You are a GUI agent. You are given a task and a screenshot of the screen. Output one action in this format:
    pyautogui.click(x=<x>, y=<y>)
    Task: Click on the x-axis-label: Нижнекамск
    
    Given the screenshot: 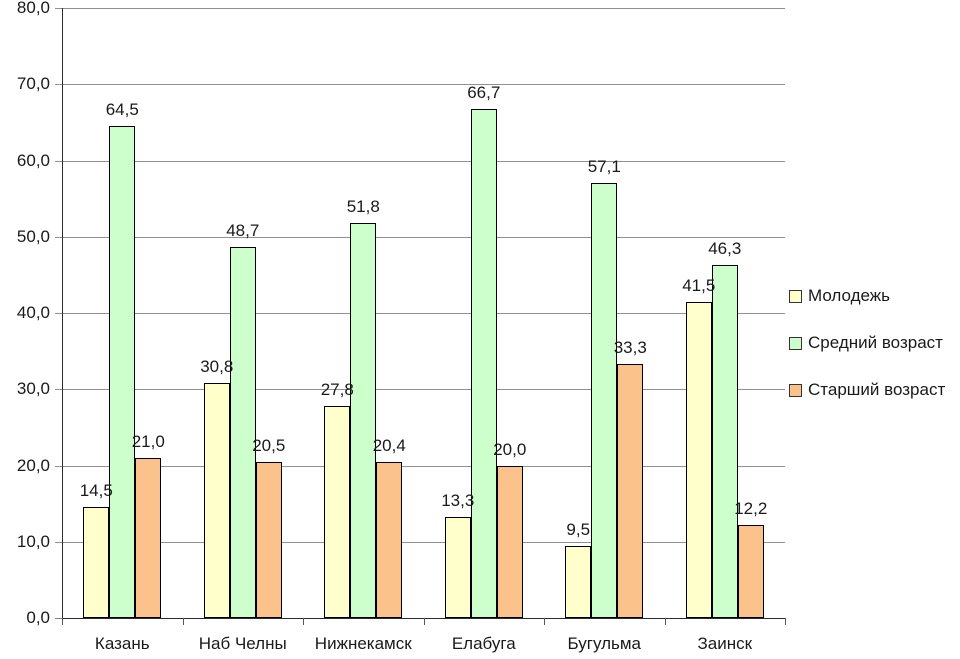 What is the action you would take?
    pyautogui.click(x=363, y=643)
    